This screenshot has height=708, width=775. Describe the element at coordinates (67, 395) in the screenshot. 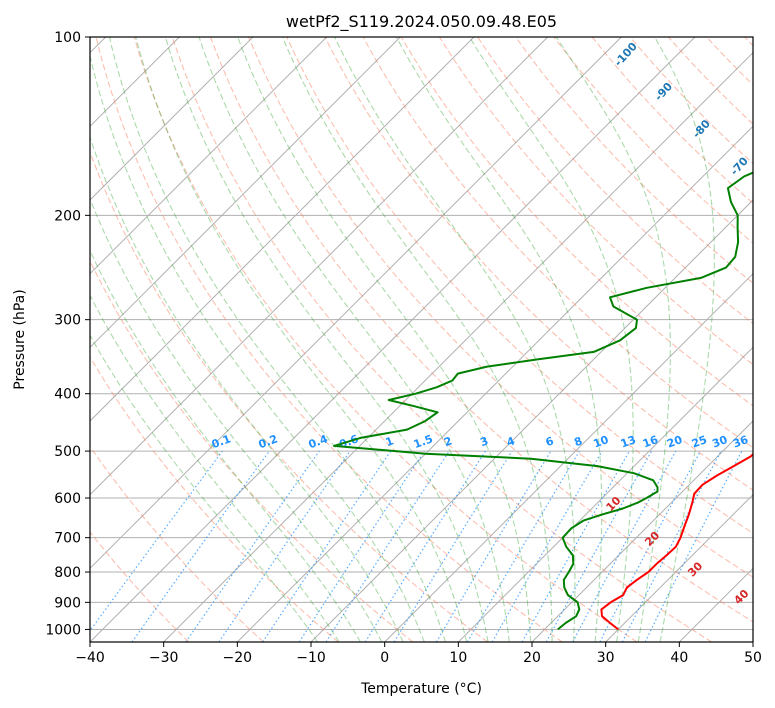

I see `y-tick-label: 400` at that location.